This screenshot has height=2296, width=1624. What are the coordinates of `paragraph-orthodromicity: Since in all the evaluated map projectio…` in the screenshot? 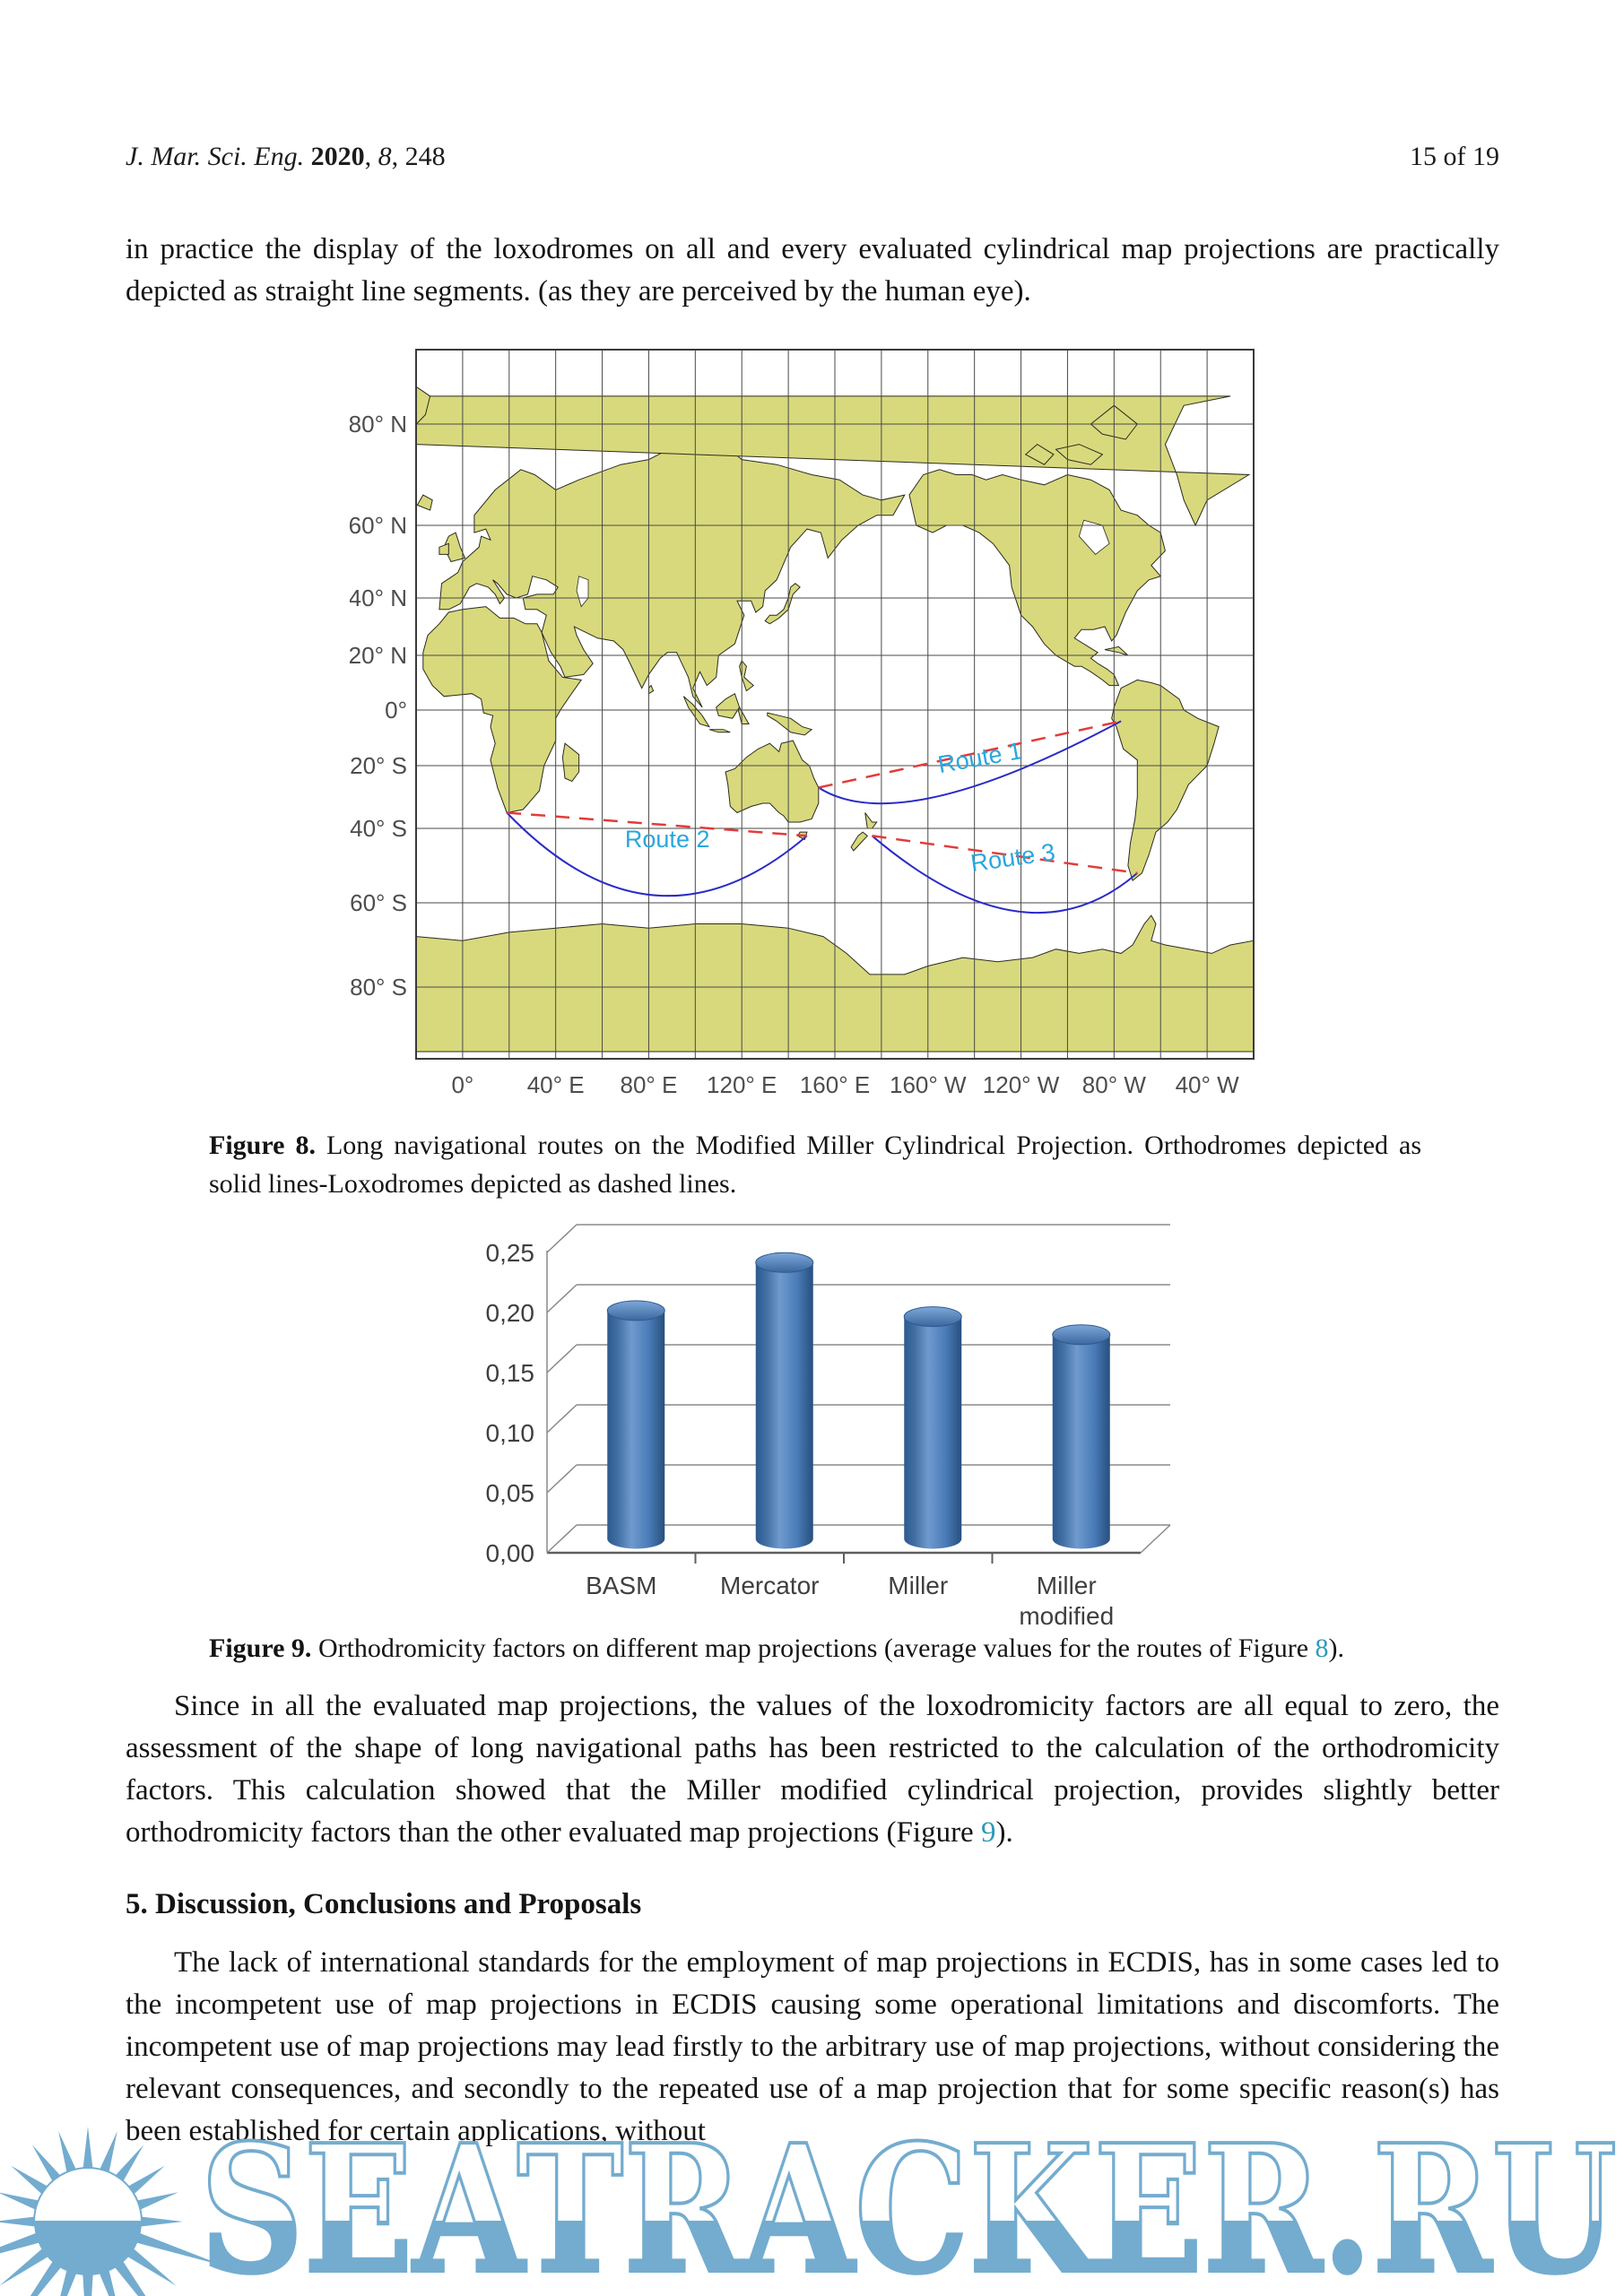 It's located at (812, 1769).